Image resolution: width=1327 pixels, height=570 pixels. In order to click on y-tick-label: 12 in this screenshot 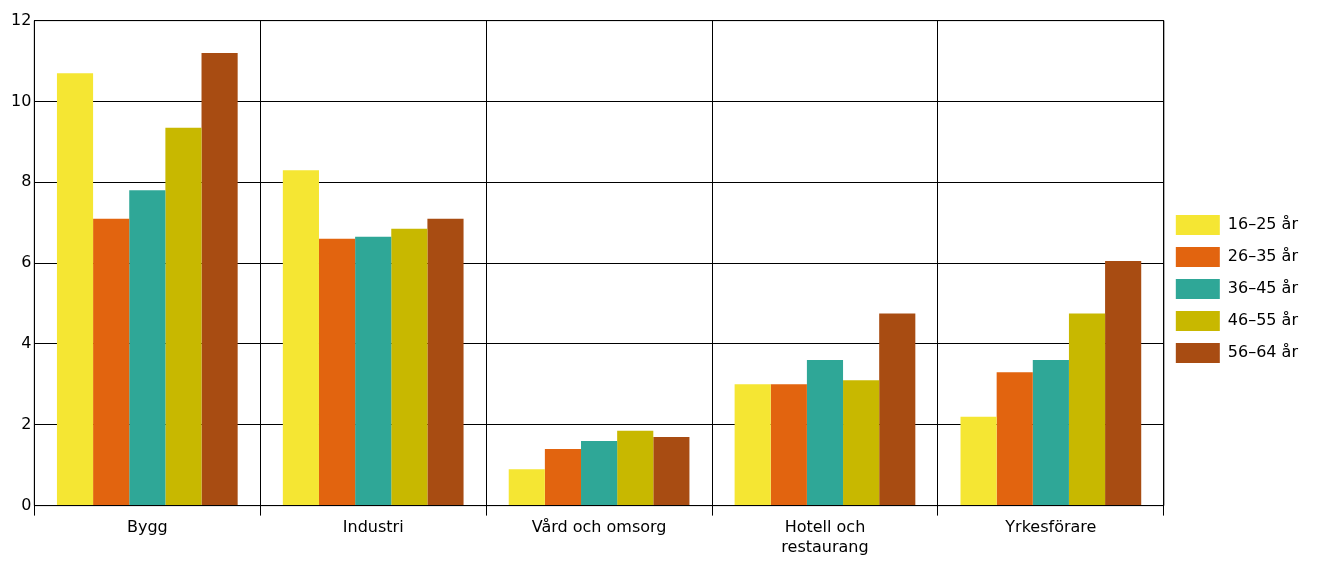, I will do `click(21, 19)`.